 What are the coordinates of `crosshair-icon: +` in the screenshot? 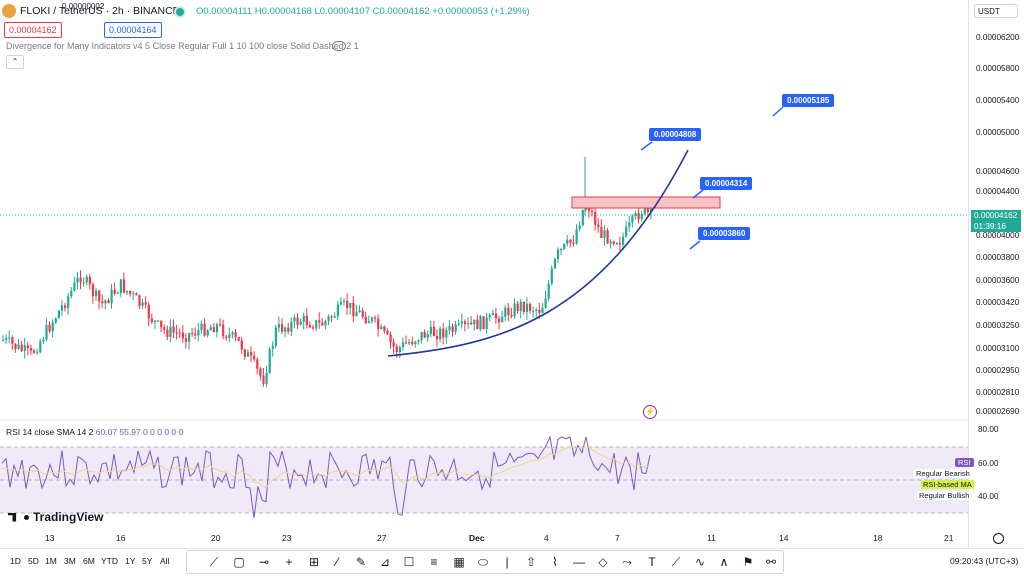 It's located at (289, 562).